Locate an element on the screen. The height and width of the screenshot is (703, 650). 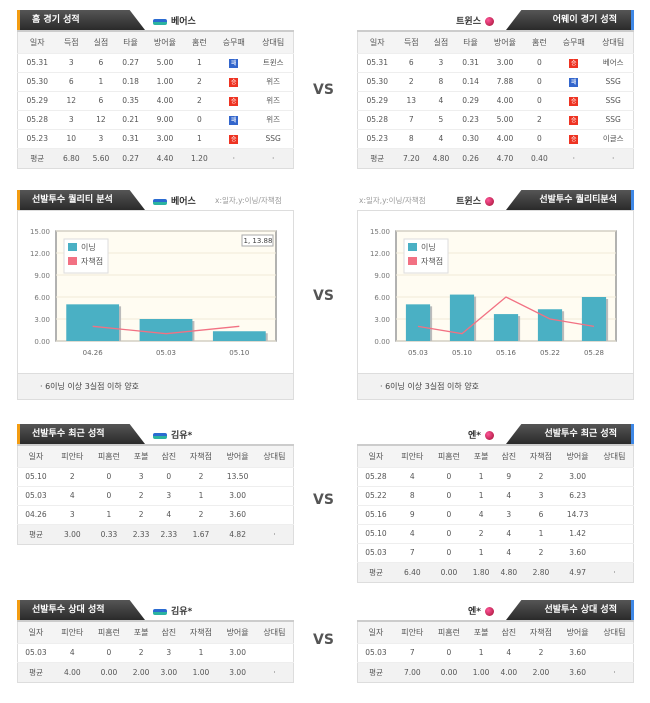
table-cell: · is located at coordinates (274, 533).